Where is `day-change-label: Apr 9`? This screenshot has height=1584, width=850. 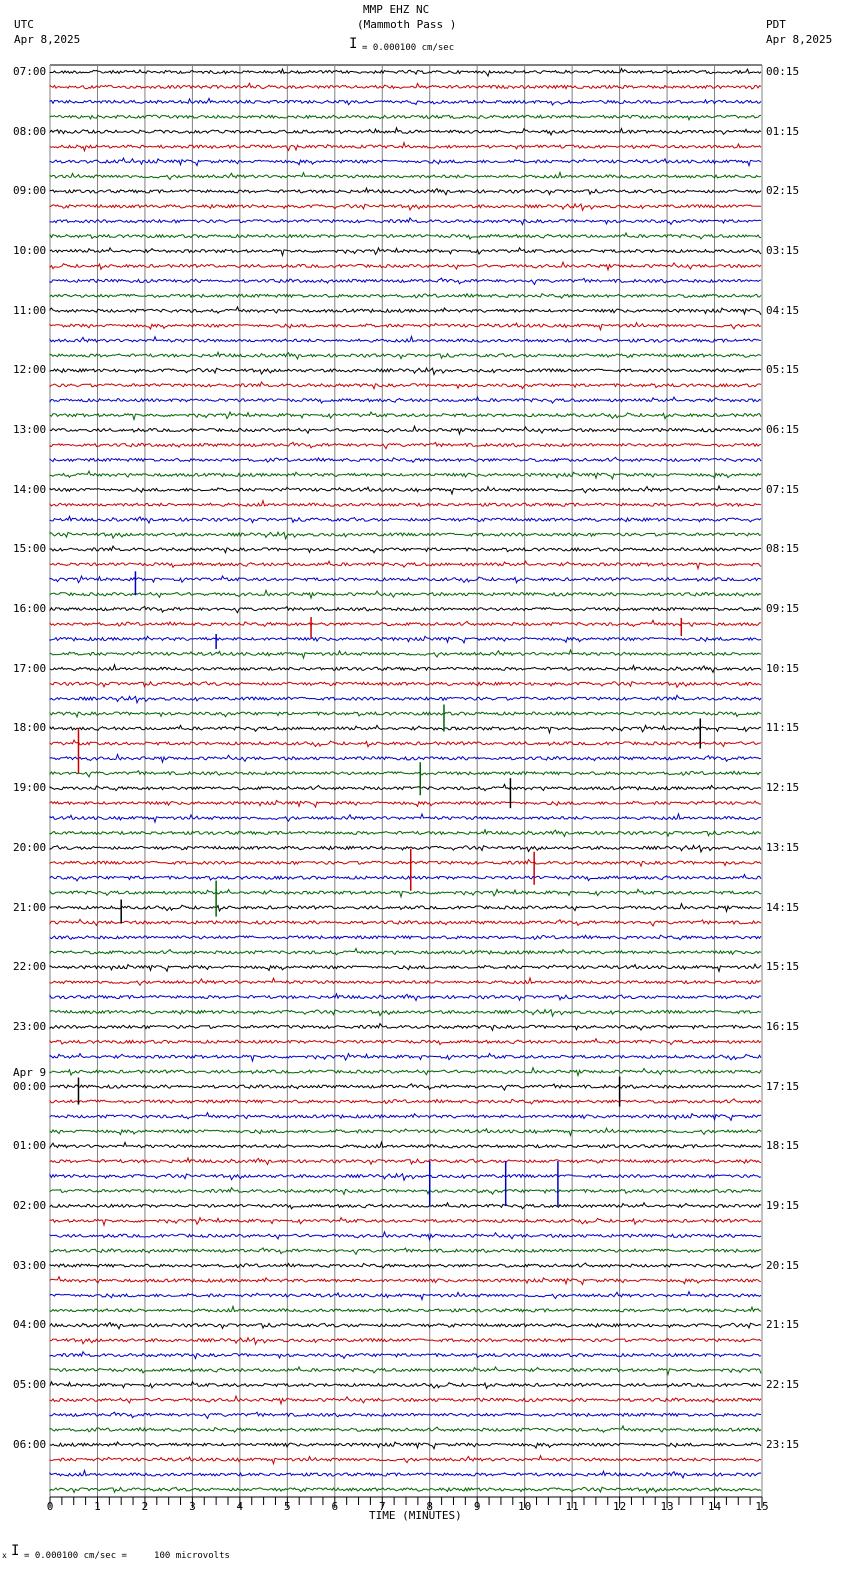
day-change-label: Apr 9 is located at coordinates (30, 1072).